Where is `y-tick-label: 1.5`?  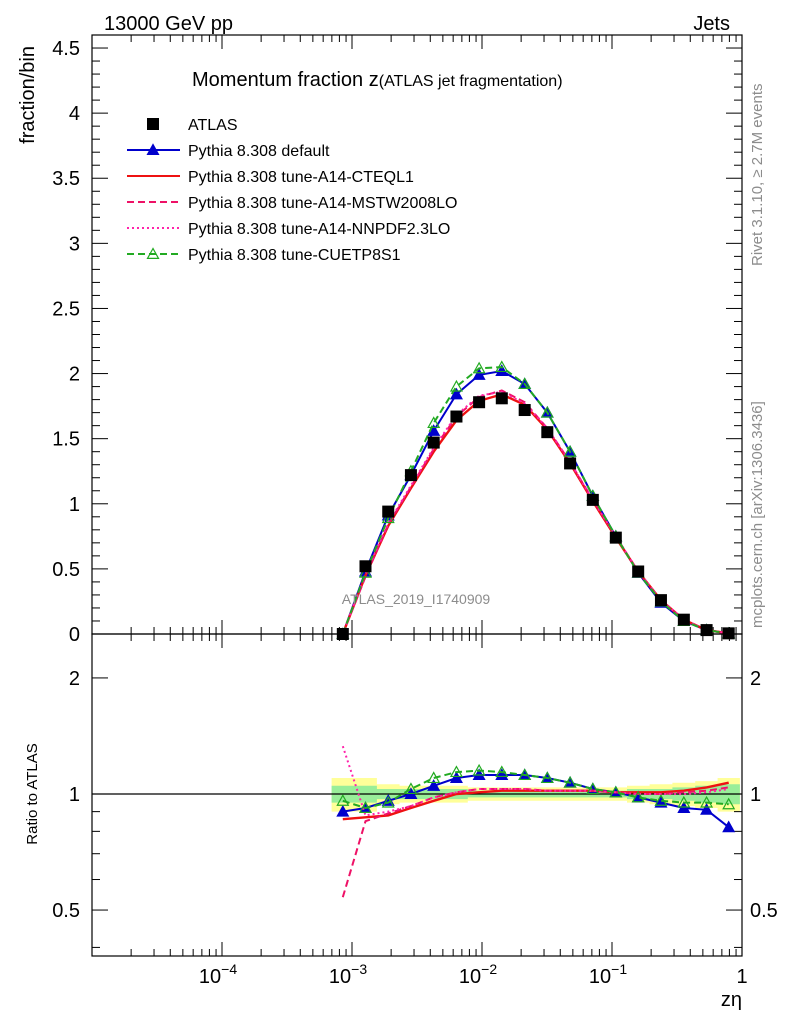
y-tick-label: 1.5 is located at coordinates (66, 440).